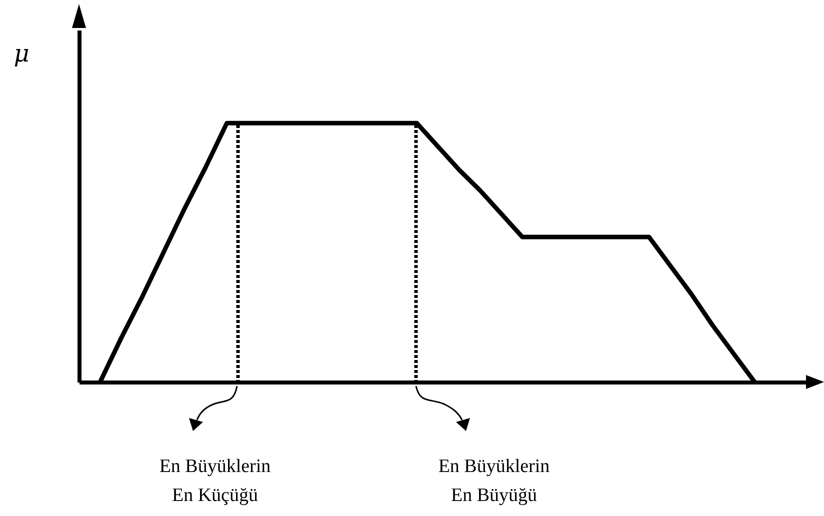  I want to click on y-axis-title: μ, so click(22, 54).